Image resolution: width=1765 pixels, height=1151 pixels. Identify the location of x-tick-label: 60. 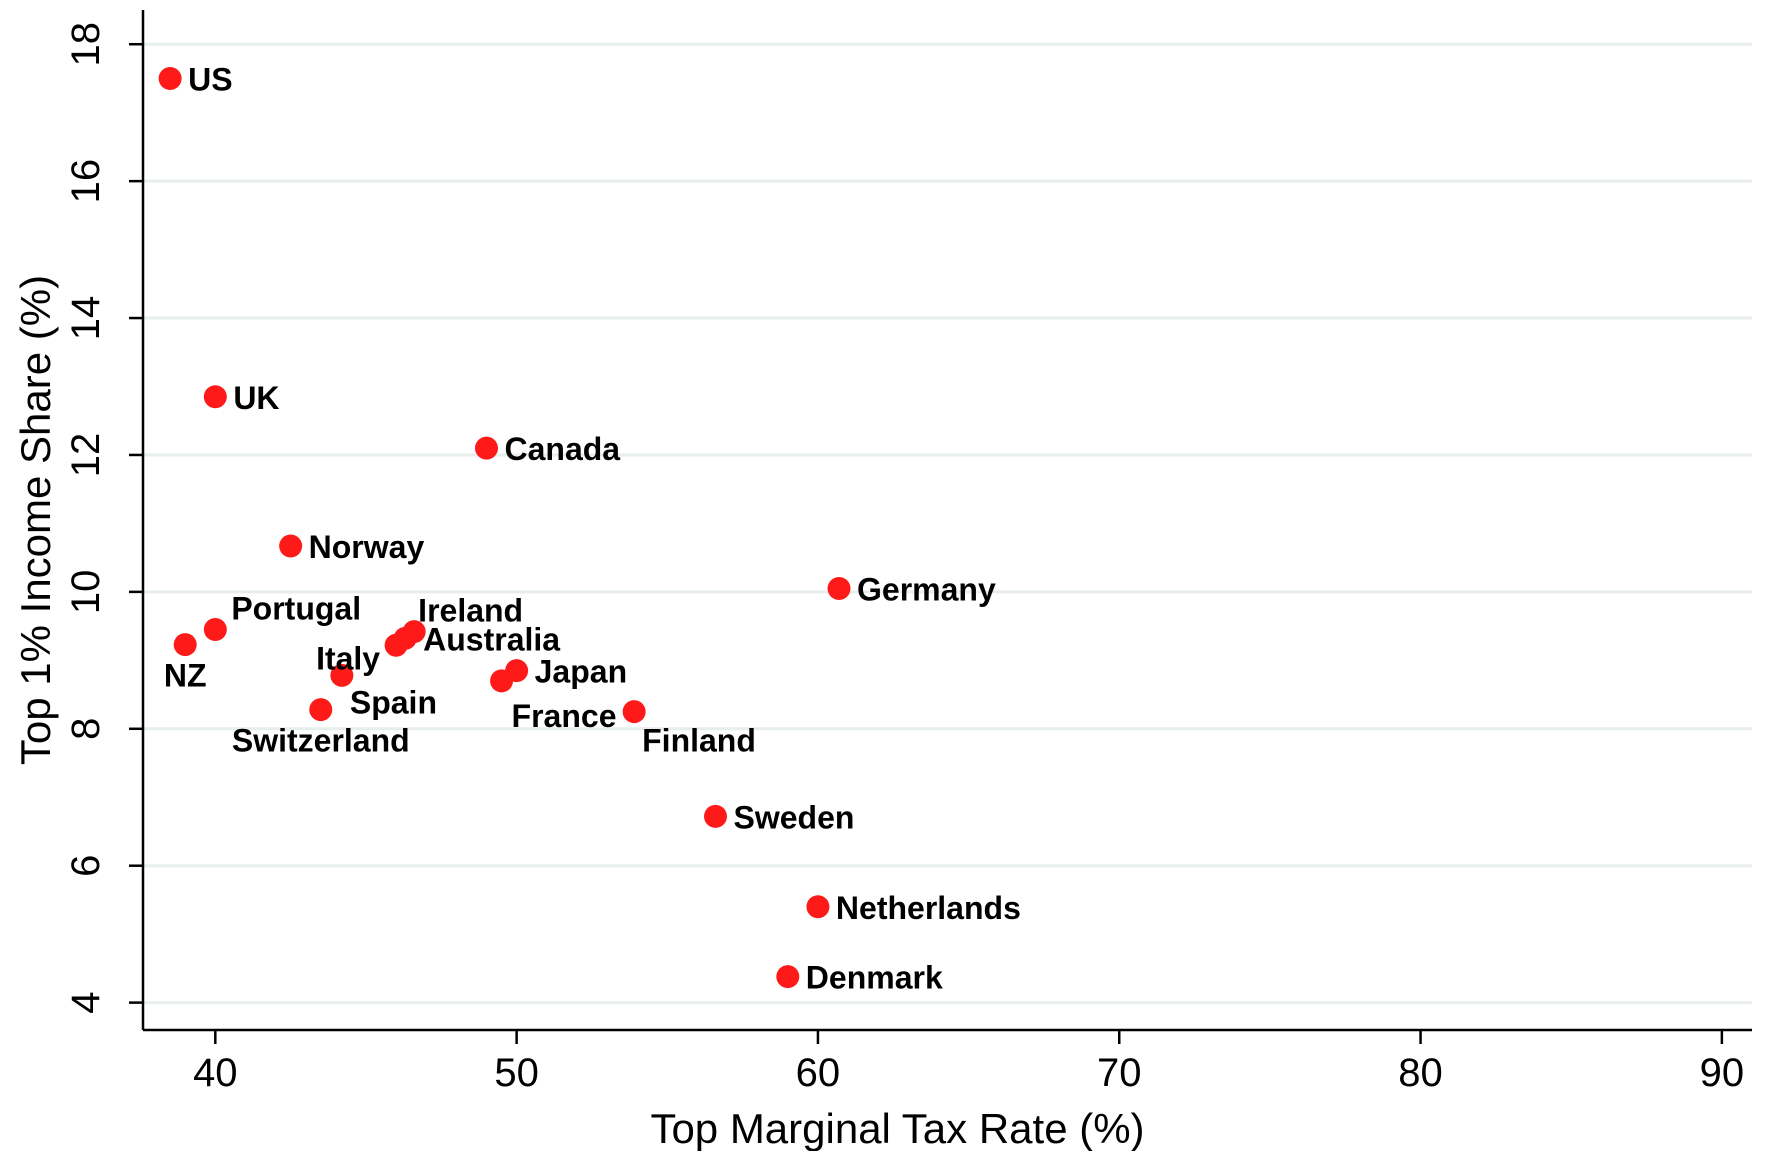
(818, 1073).